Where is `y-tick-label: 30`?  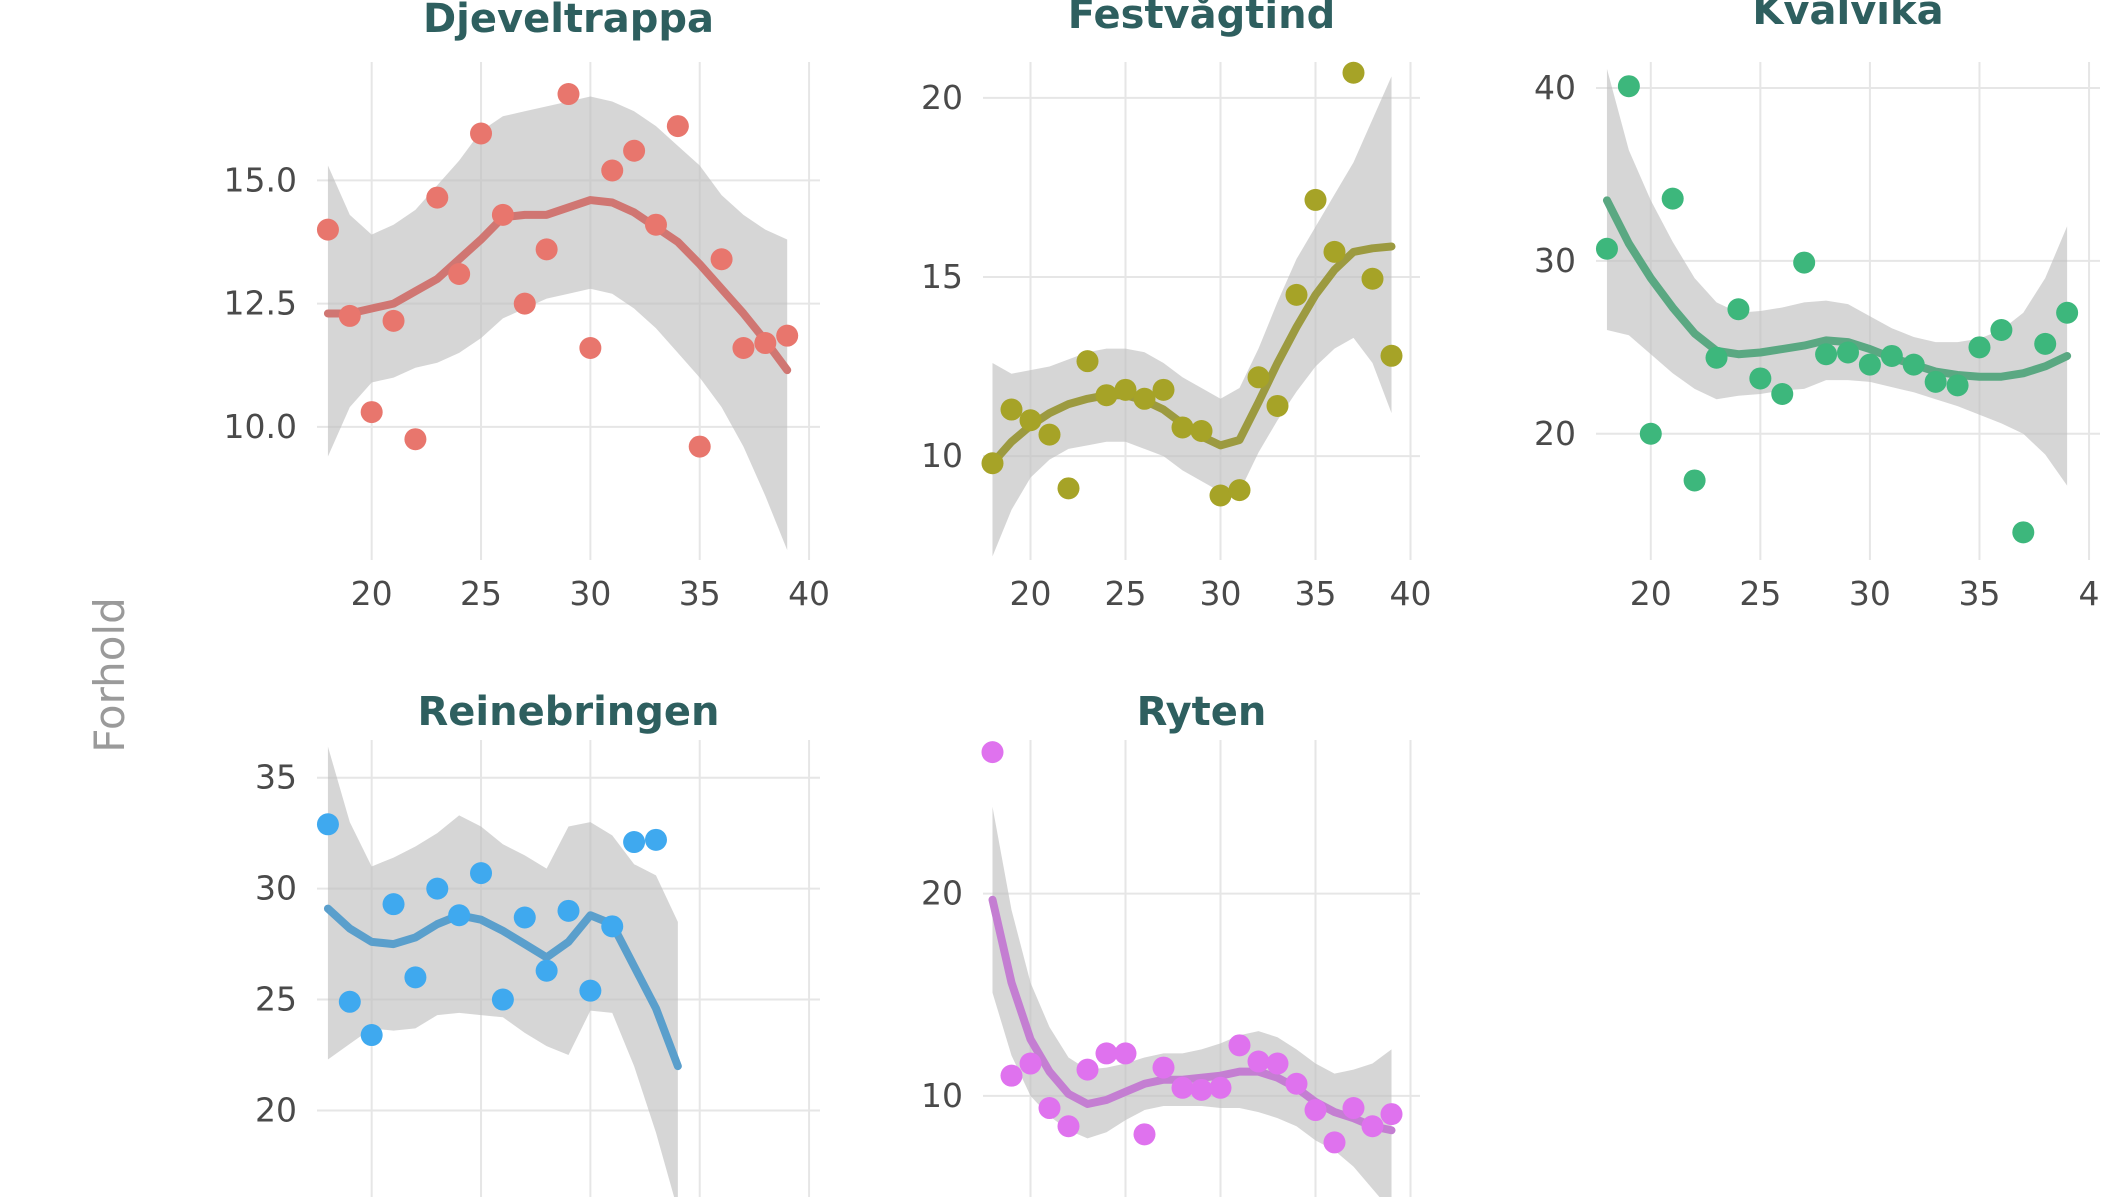
y-tick-label: 30 is located at coordinates (276, 888).